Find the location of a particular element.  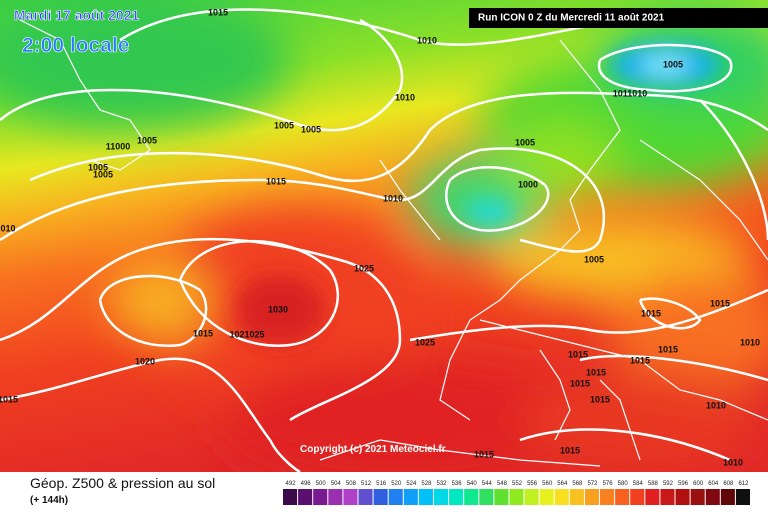

scale-label: 592 is located at coordinates (668, 484).